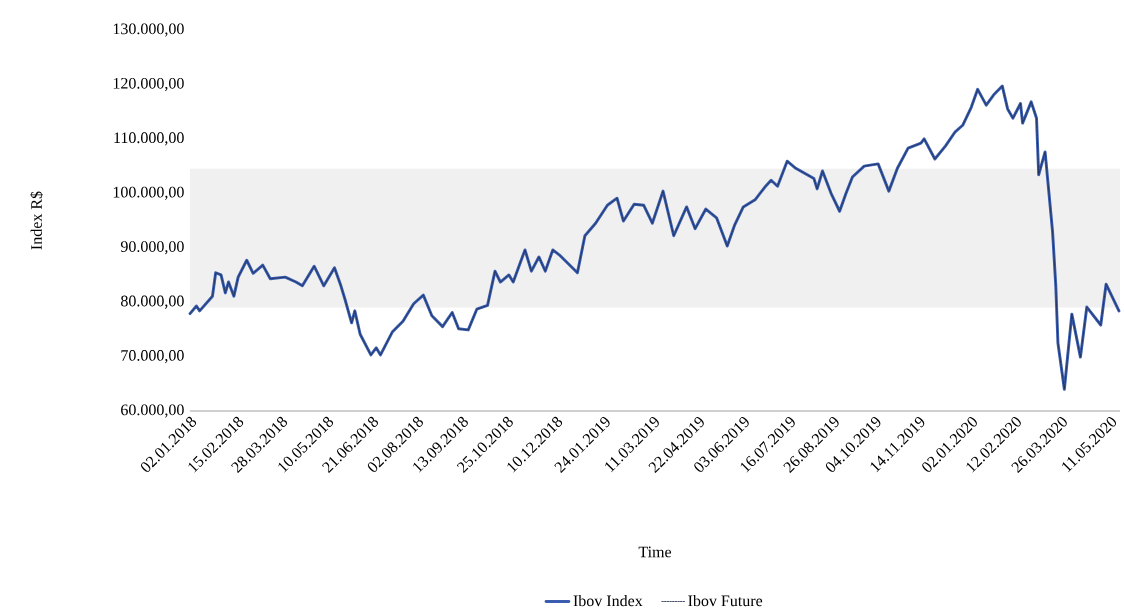 This screenshot has width=1124, height=615. I want to click on y-tick-label: 100.000,00, so click(148, 193).